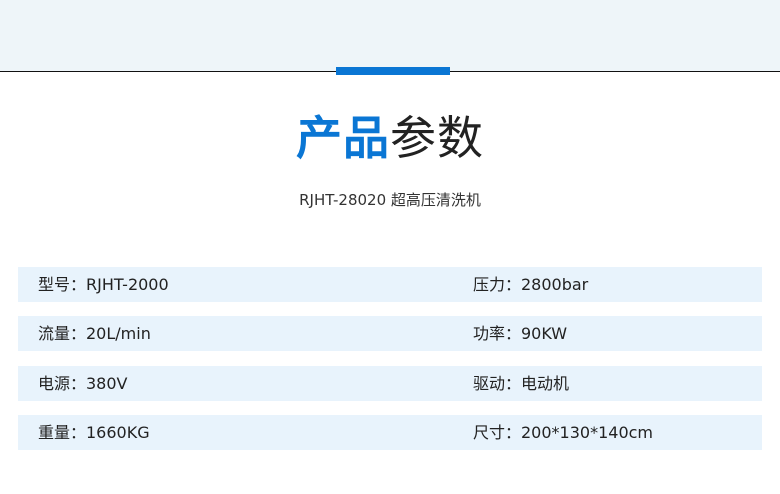 This screenshot has width=780, height=494. Describe the element at coordinates (390, 432) in the screenshot. I see `spec-row: 重量：1660KG 尺寸：200*130*140cm` at that location.